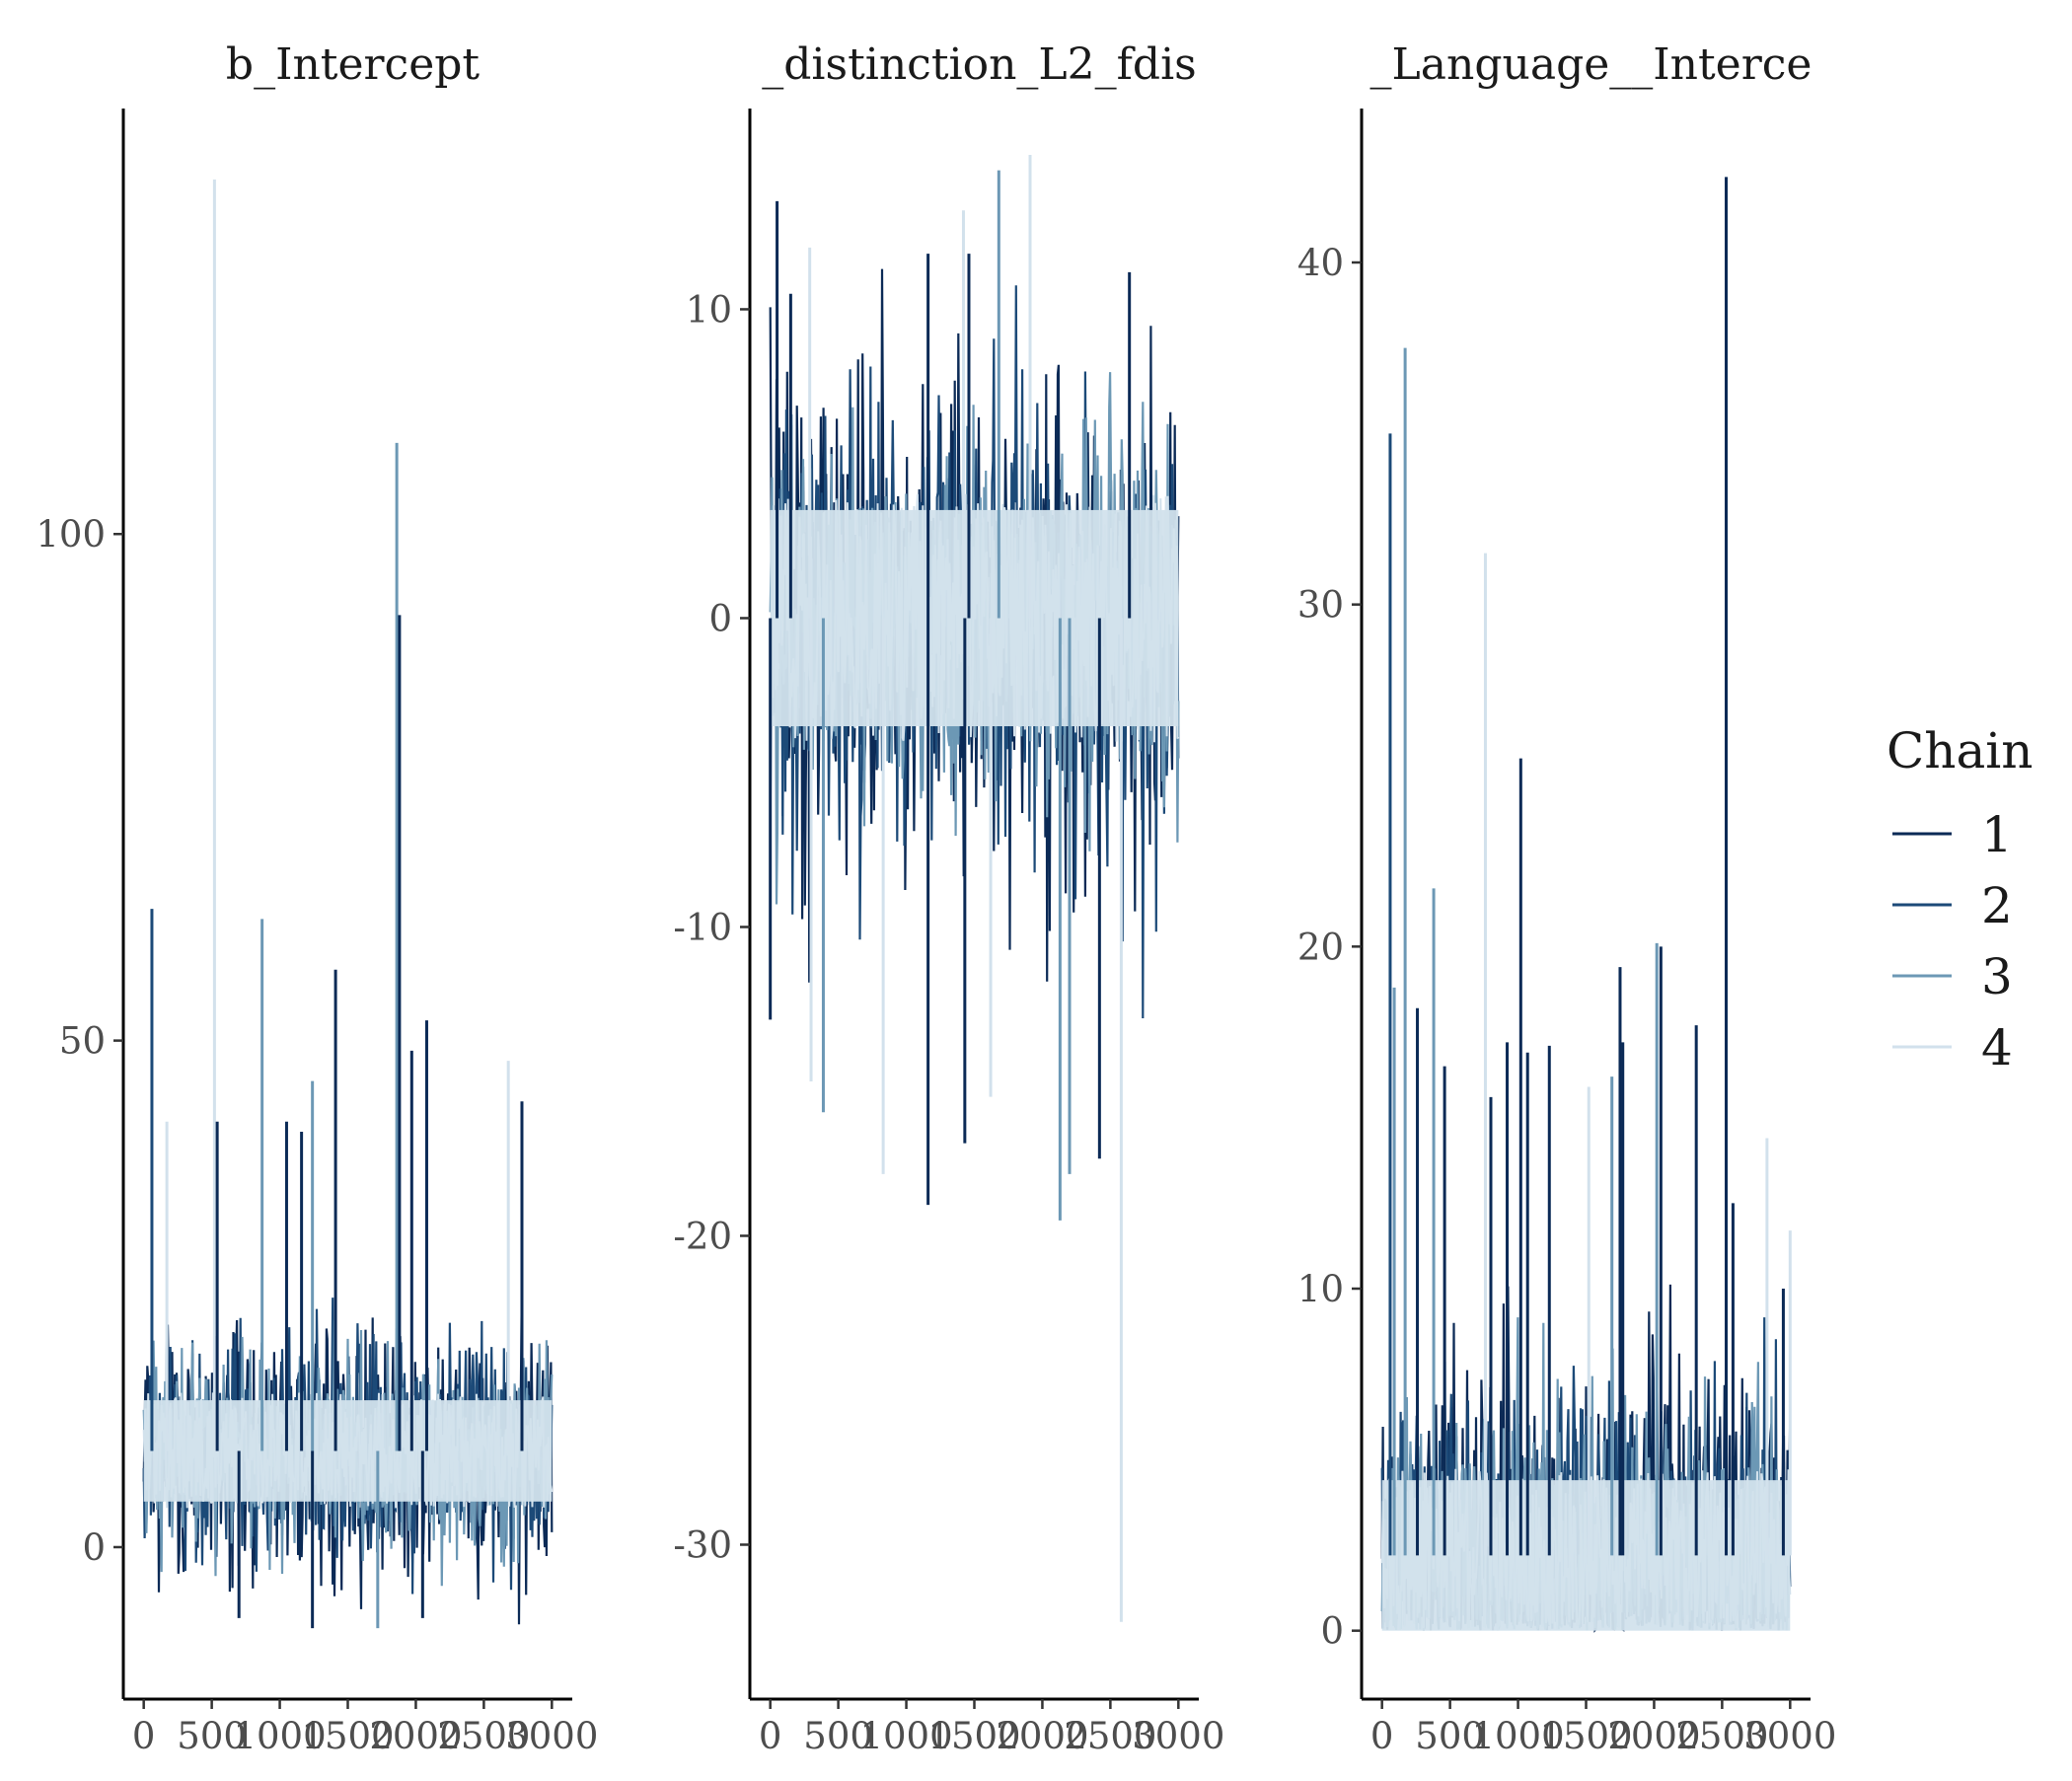 This screenshot has height=1781, width=2072. Describe the element at coordinates (1997, 1047) in the screenshot. I see `legend-label-chain-4: 4` at that location.